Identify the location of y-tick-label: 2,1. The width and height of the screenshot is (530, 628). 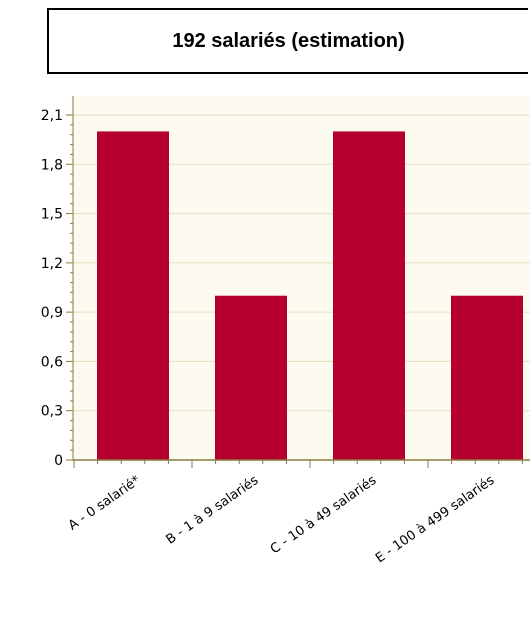
(52, 116).